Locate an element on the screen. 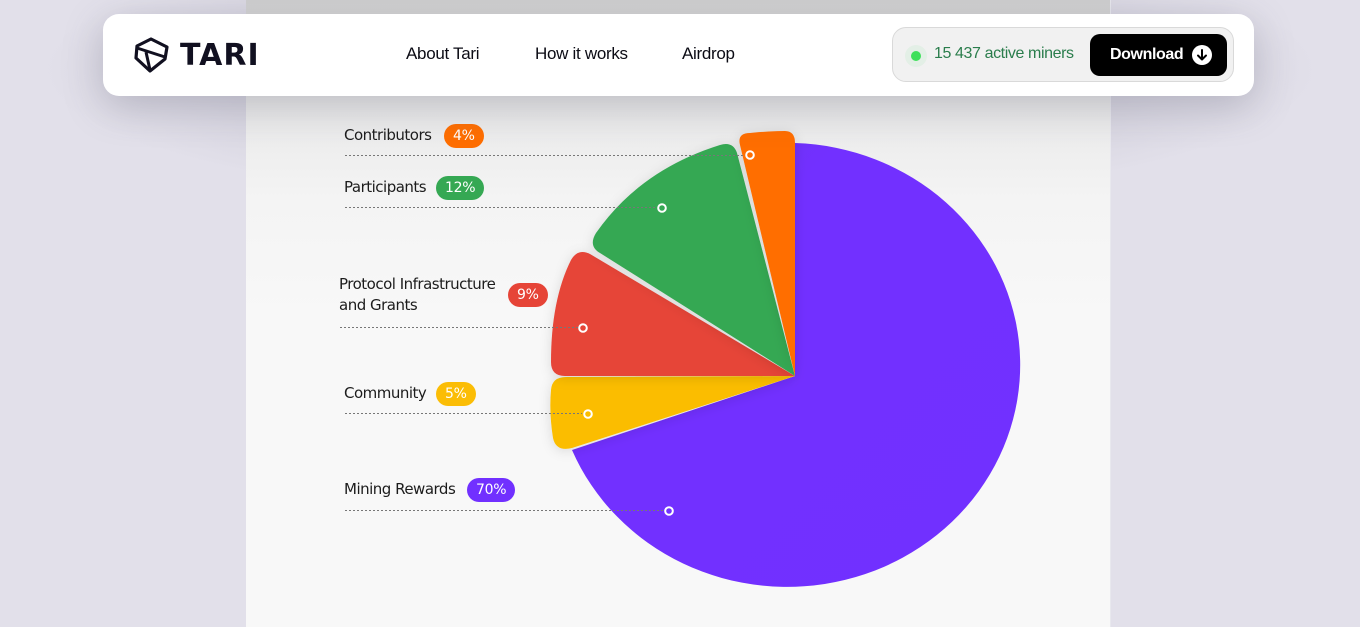 The width and height of the screenshot is (1360, 627). legend-label: Community is located at coordinates (385, 393).